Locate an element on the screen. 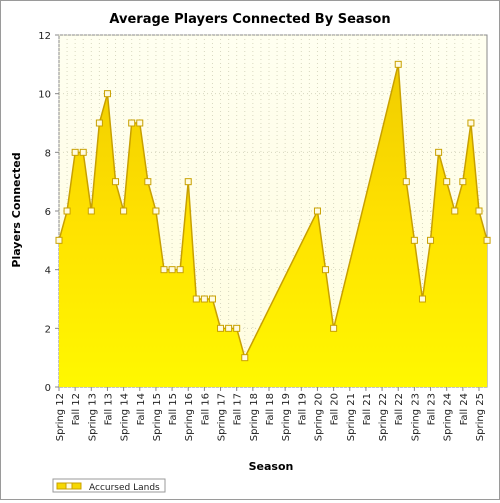 This screenshot has height=503, width=500. y-tick-label: 12 is located at coordinates (44, 36).